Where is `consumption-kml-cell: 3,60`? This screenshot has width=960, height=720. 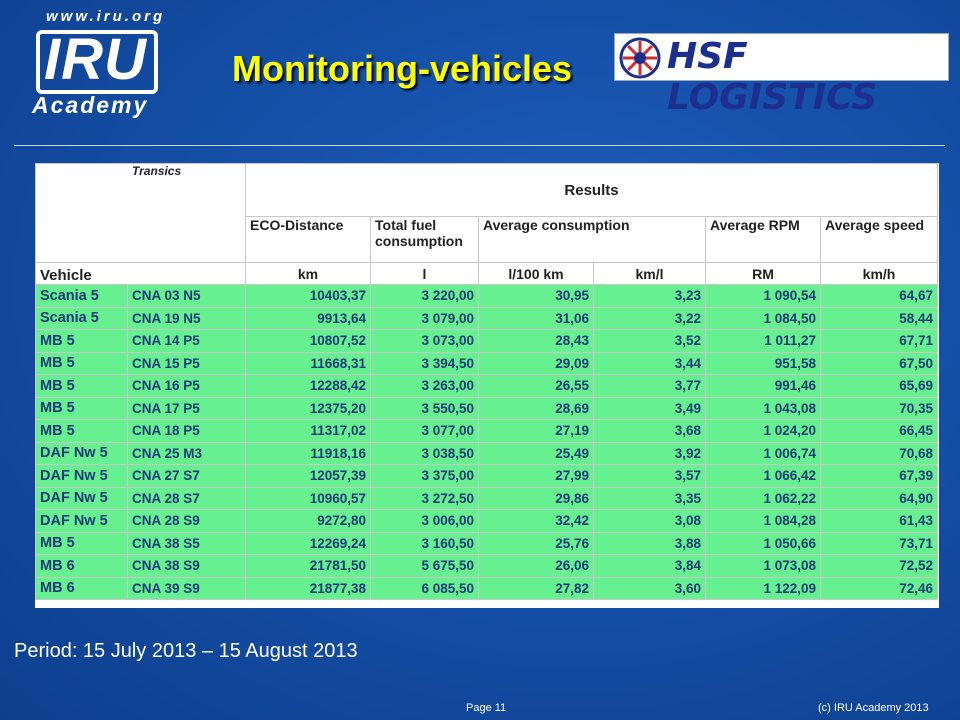 consumption-kml-cell: 3,60 is located at coordinates (649, 588).